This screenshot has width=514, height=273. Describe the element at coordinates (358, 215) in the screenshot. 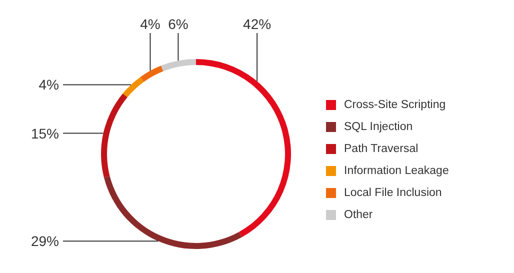

I see `legend-label: Other` at that location.